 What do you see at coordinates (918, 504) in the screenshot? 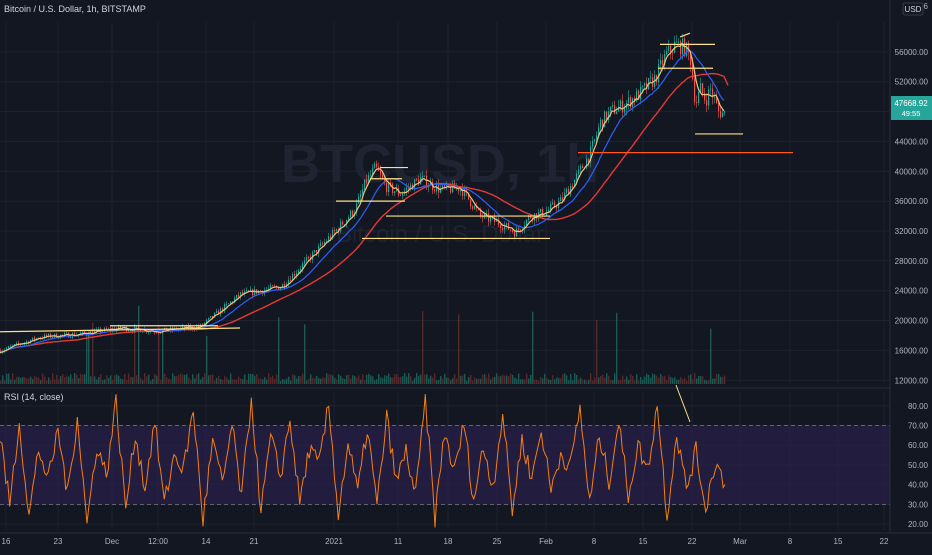
I see `rsi-tick-label: 30.00` at bounding box center [918, 504].